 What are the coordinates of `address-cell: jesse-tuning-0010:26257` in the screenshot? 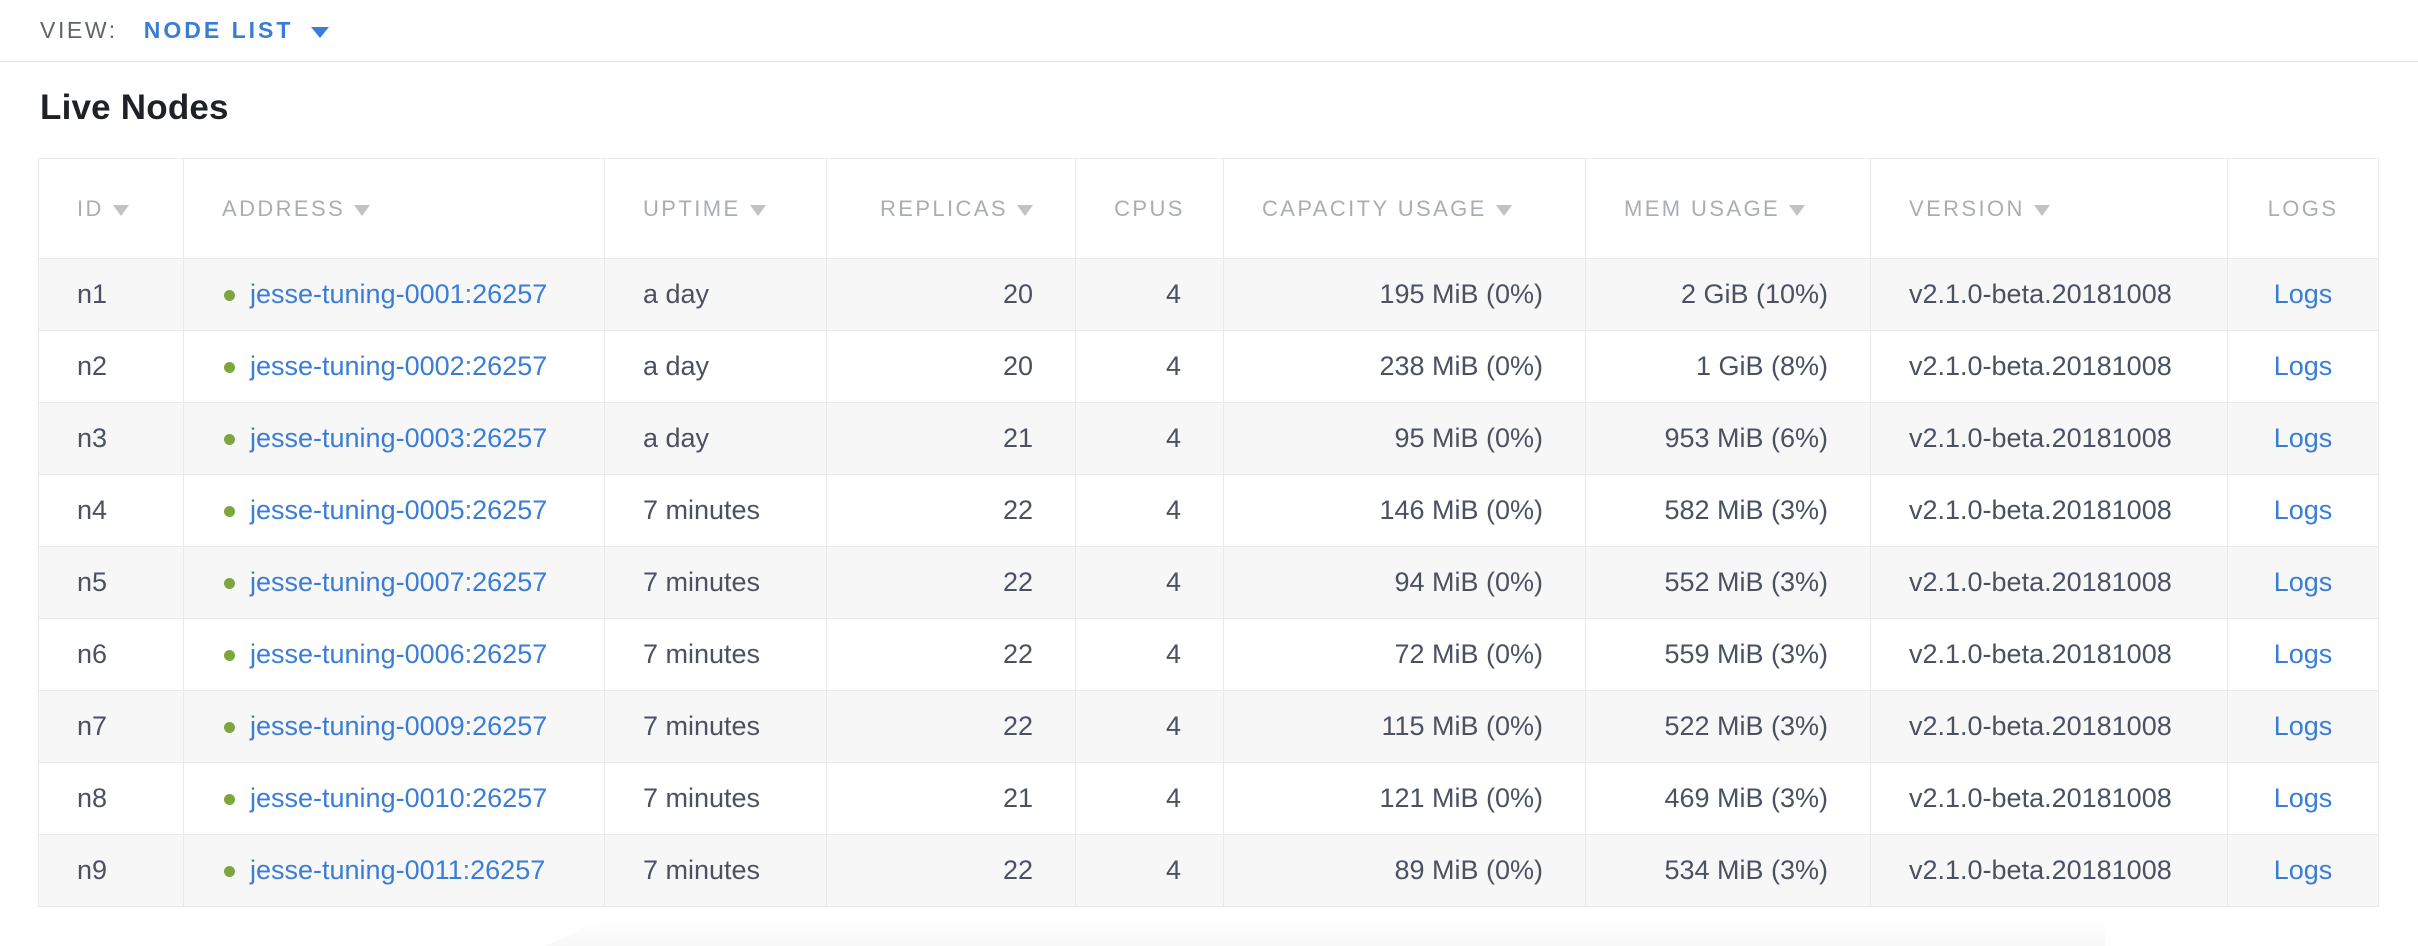 It's located at (394, 798).